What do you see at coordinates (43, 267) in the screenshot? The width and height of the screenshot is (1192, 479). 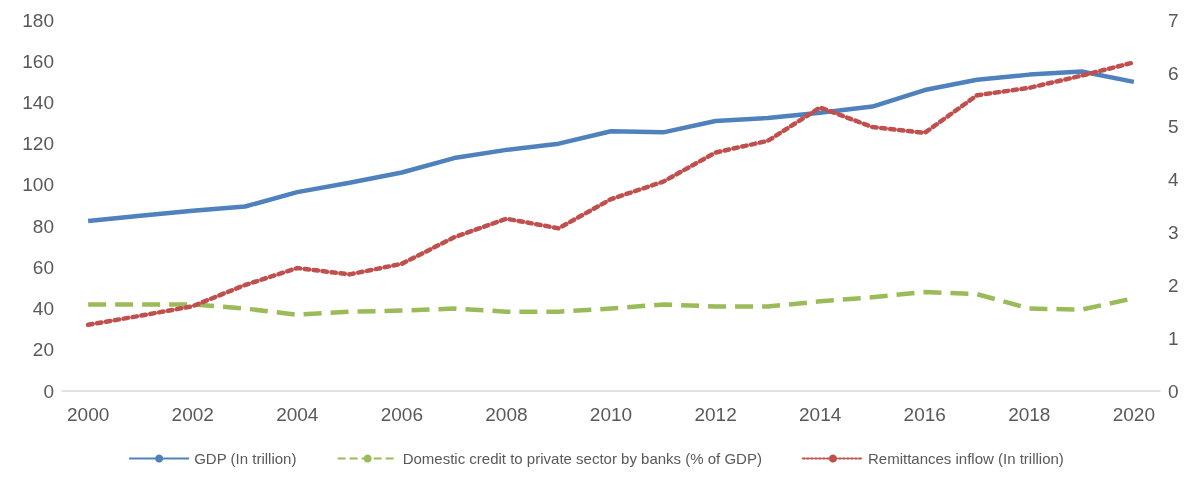 I see `y-tick-label: 60` at bounding box center [43, 267].